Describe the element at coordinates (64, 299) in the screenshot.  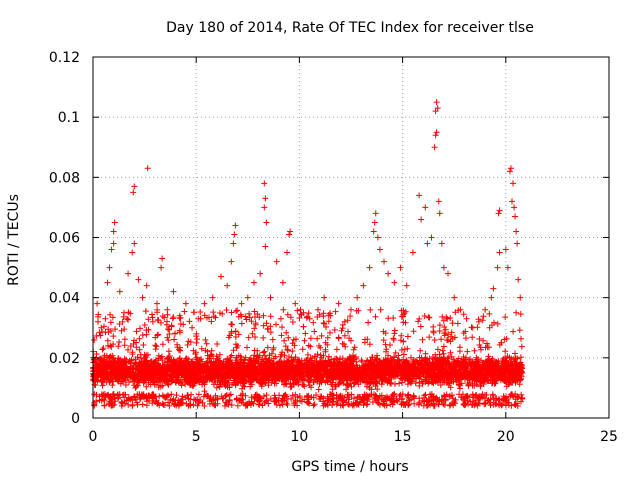
I see `y-tick-label: 0.04` at that location.